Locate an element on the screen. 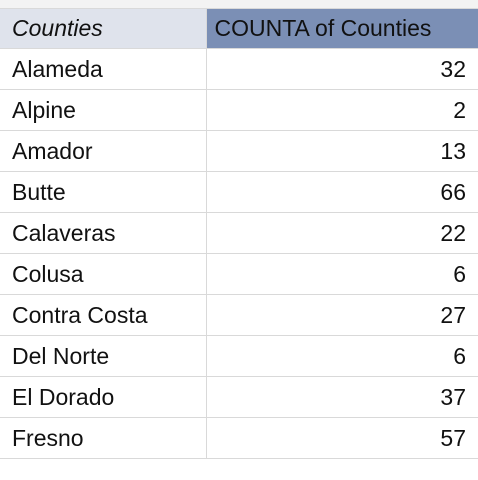  county-name-cell: Butte is located at coordinates (103, 192).